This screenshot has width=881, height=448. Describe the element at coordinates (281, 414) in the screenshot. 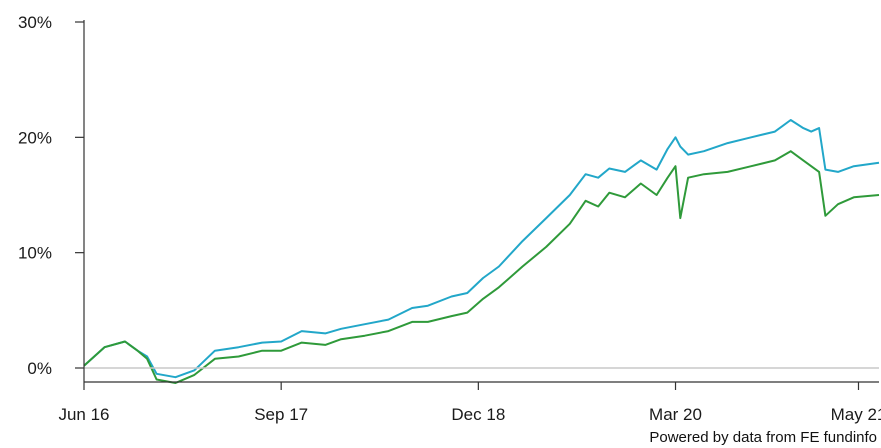

I see `x-tick-label: Sep 17` at that location.